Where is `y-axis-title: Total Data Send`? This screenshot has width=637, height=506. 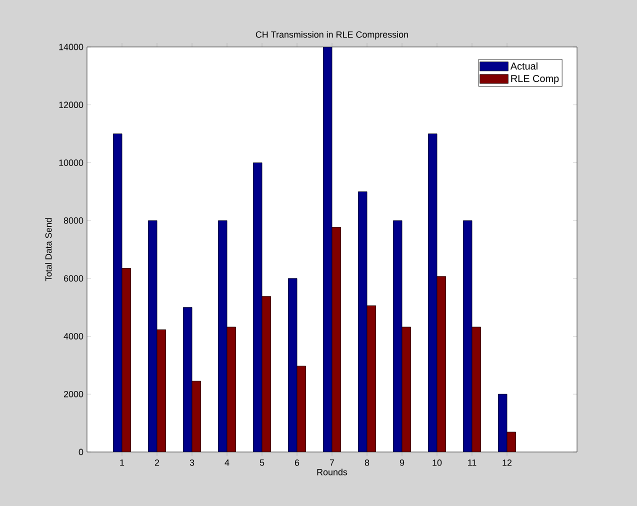 y-axis-title: Total Data Send is located at coordinates (48, 250).